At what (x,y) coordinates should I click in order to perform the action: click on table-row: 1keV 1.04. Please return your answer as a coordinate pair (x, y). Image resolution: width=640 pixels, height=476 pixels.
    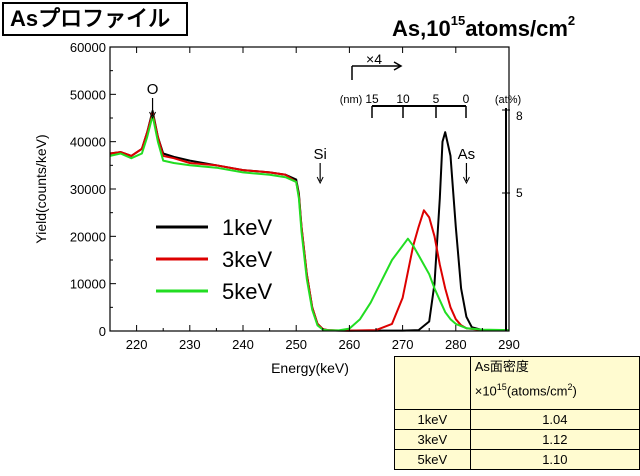
    Looking at the image, I should click on (517, 419).